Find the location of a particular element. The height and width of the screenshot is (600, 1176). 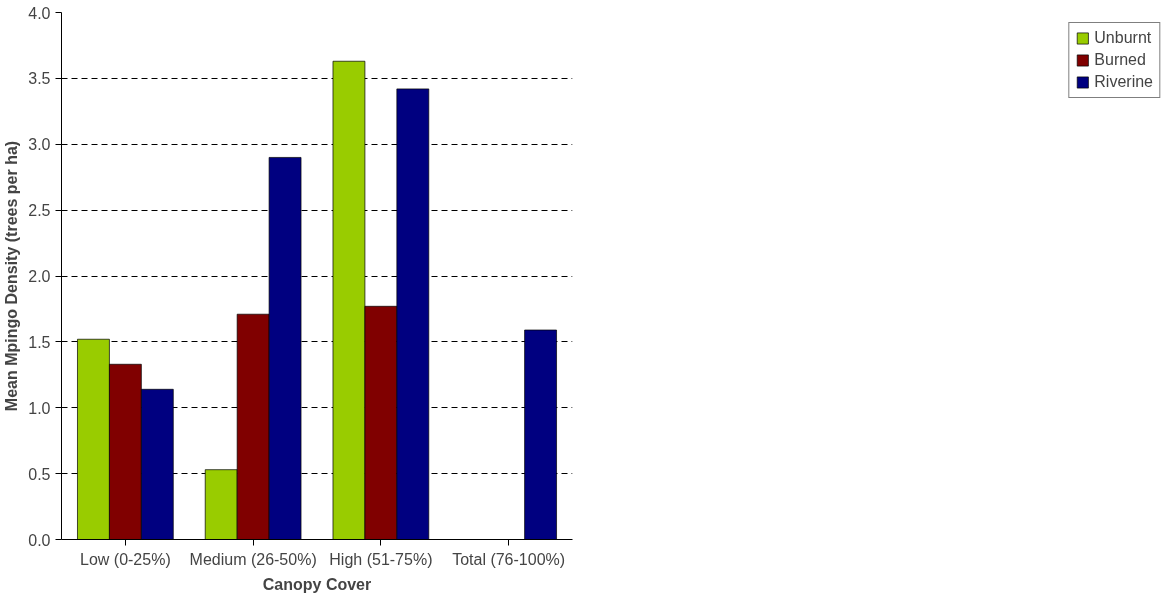

x-tick-label: Low (0-25%) is located at coordinates (125, 559).